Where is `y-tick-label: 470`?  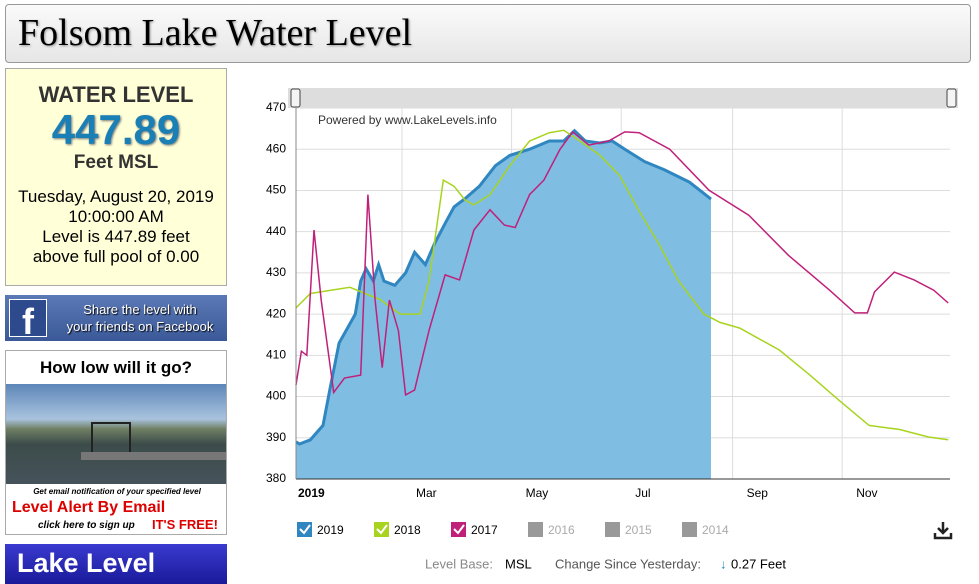 y-tick-label: 470 is located at coordinates (276, 107).